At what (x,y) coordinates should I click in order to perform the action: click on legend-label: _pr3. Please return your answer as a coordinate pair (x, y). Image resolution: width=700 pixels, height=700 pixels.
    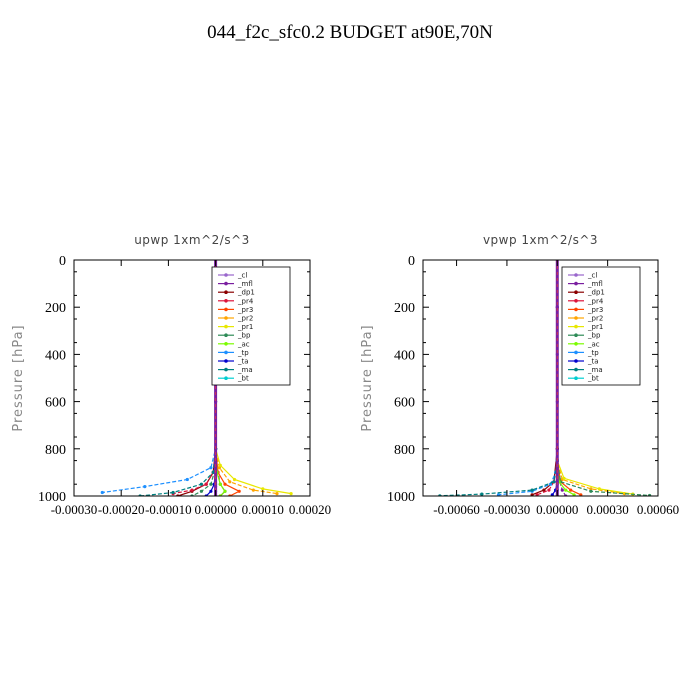
    Looking at the image, I should click on (595, 310).